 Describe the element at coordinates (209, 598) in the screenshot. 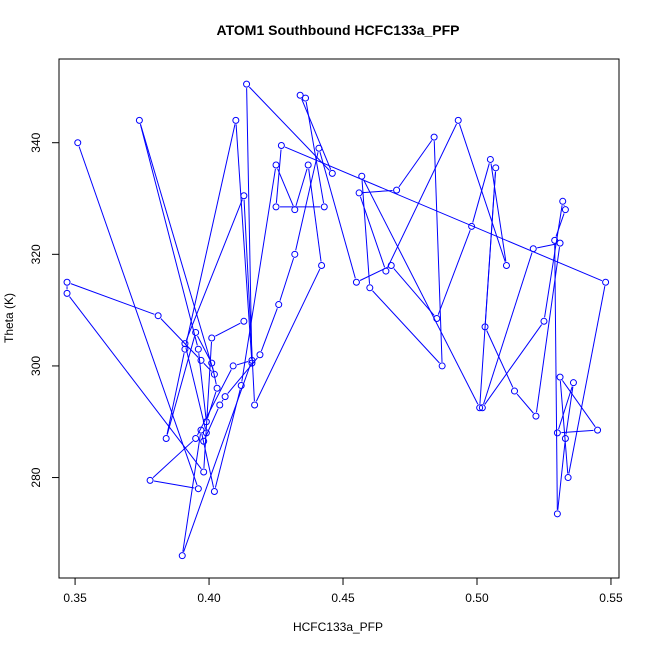

I see `x-tick-label: 0.40` at that location.